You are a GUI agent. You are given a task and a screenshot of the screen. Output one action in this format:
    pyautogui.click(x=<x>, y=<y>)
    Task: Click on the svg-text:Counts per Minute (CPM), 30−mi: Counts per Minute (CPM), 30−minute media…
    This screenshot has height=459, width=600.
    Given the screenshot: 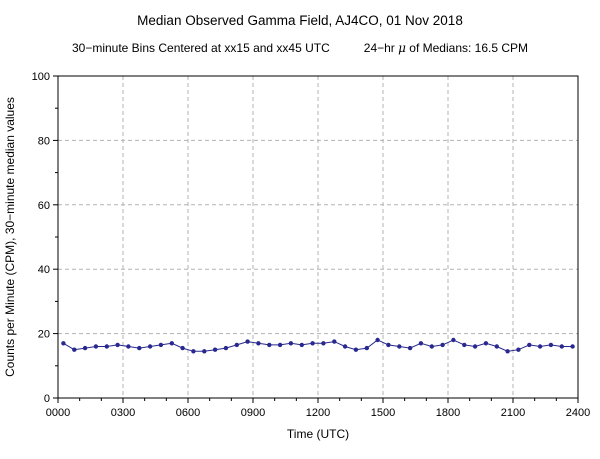 What is the action you would take?
    pyautogui.click(x=10, y=237)
    